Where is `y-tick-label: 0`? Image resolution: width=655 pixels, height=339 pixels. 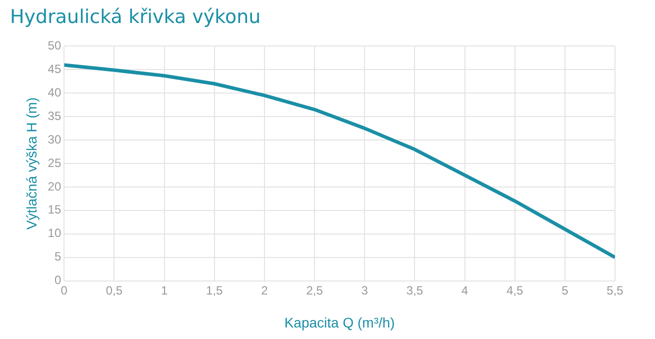
y-tick-label: 0 is located at coordinates (58, 280).